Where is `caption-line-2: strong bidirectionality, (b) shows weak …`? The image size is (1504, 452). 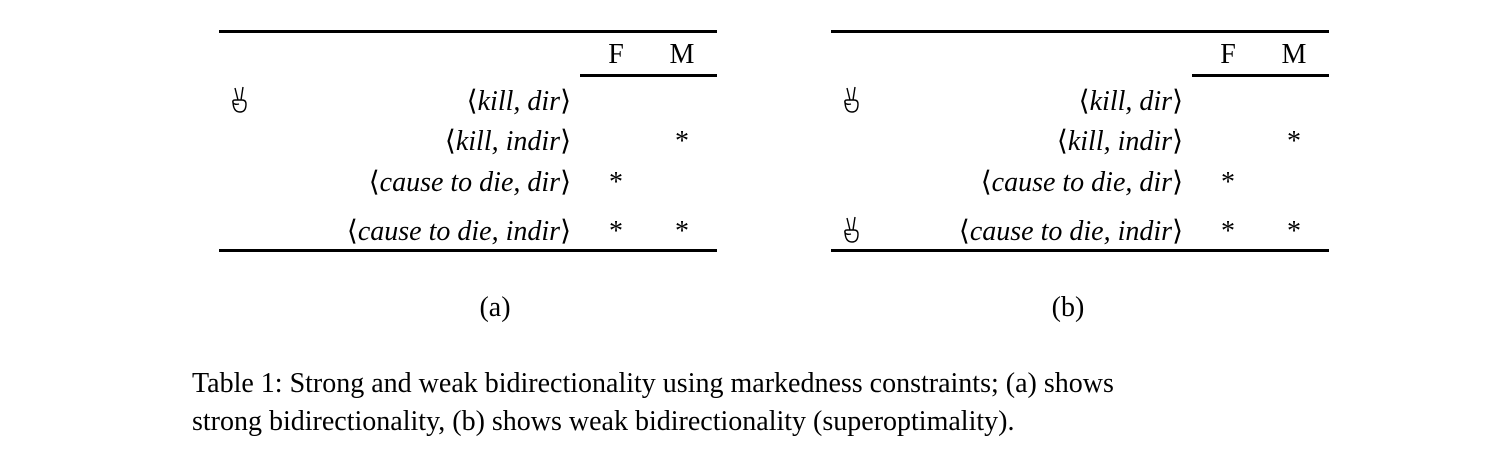
caption-line-2: strong bidirectionality, (b) shows weak … is located at coordinates (603, 421).